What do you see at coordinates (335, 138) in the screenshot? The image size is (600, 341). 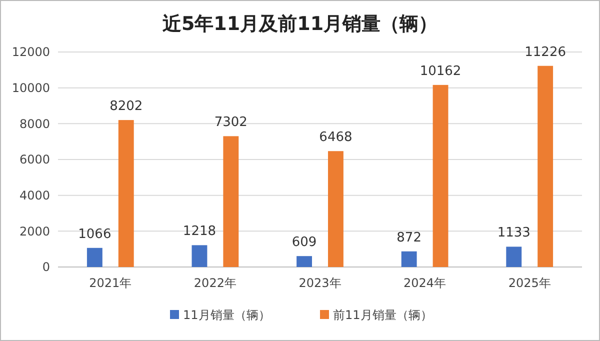 I see `data-label: 6468` at bounding box center [335, 138].